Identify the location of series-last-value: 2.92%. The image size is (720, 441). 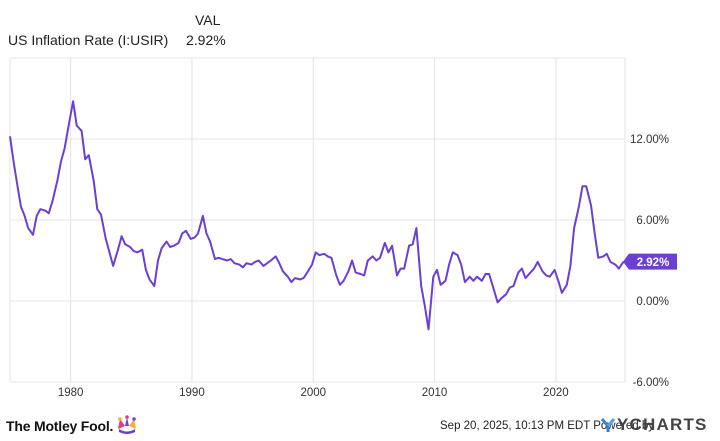
(206, 40).